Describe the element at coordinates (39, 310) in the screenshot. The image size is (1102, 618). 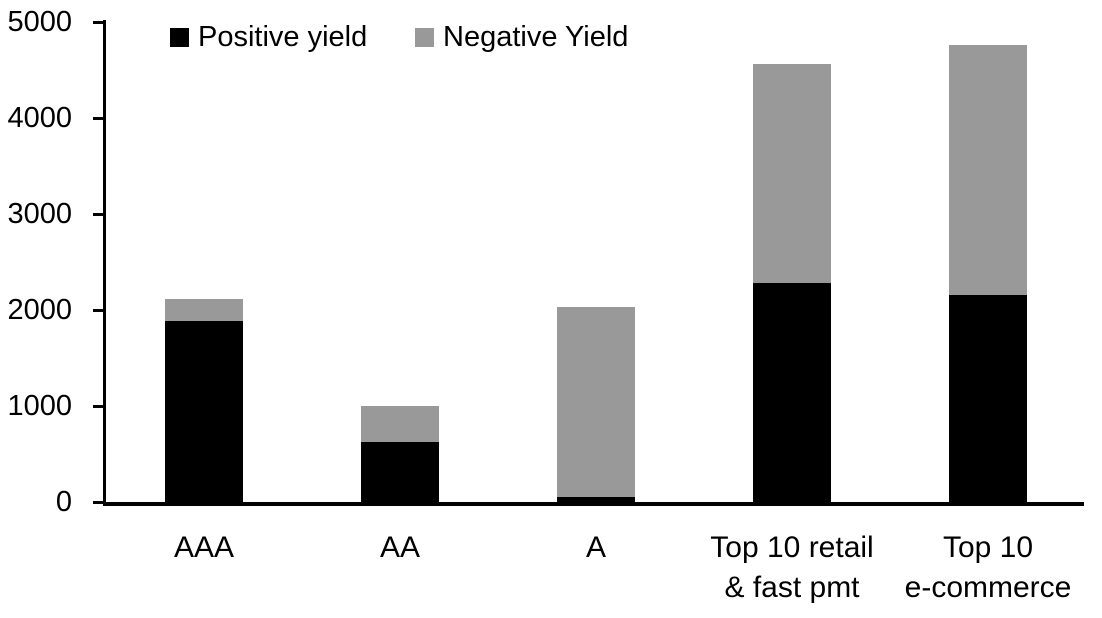
I see `y-axis-tick-label: 2000` at that location.